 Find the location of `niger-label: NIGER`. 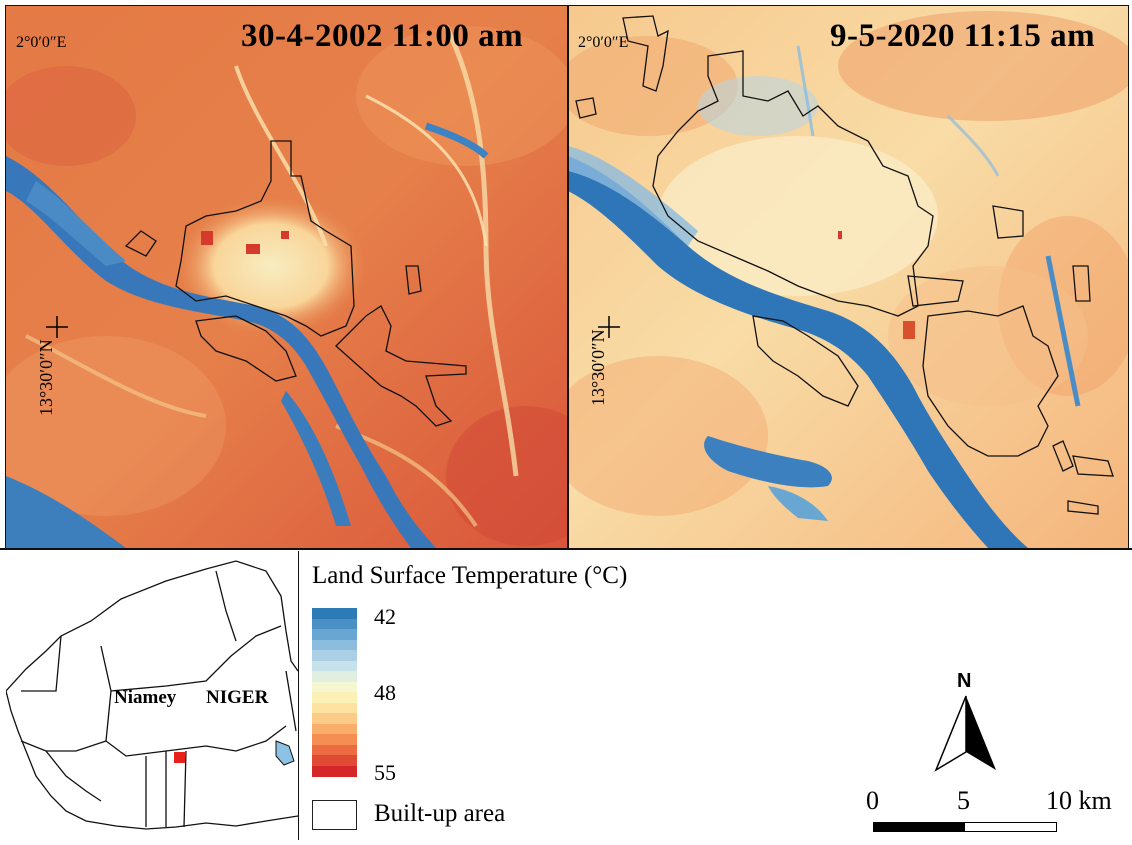

niger-label: NIGER is located at coordinates (237, 697).